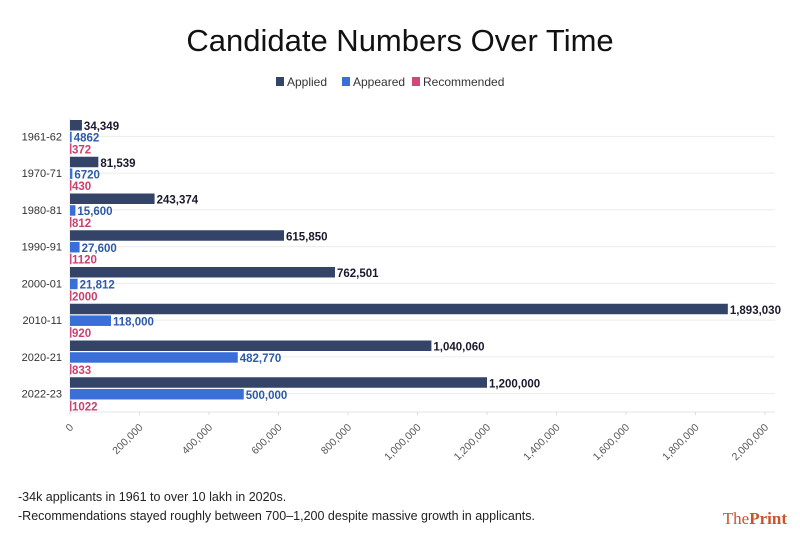 The height and width of the screenshot is (536, 800). What do you see at coordinates (70, 428) in the screenshot?
I see `x-tick-label: 0` at bounding box center [70, 428].